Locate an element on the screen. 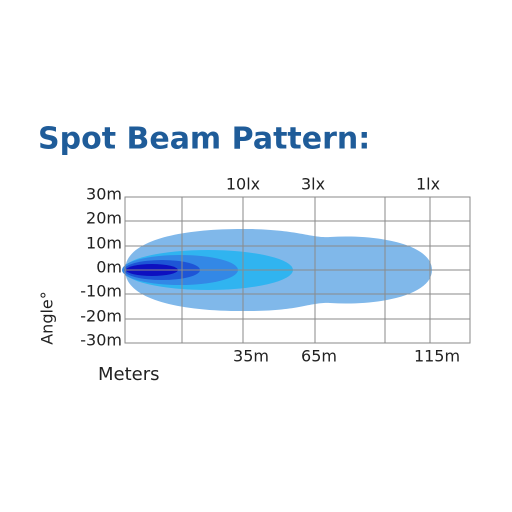 The image size is (512, 512). lux-label: 1lx is located at coordinates (428, 184).